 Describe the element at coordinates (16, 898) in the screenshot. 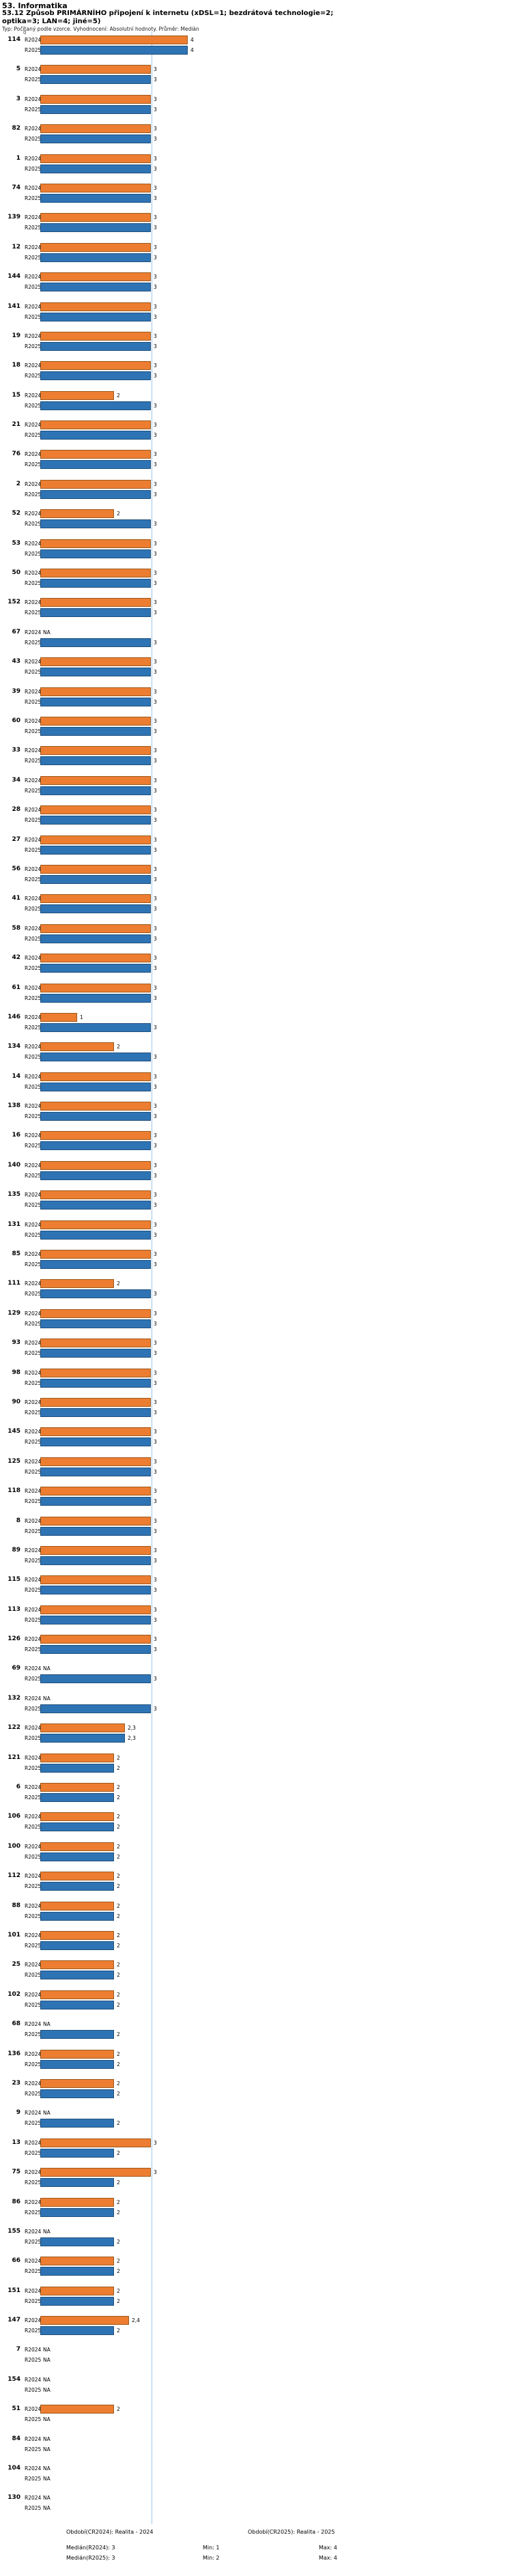

I see `entity-label: 41` at that location.